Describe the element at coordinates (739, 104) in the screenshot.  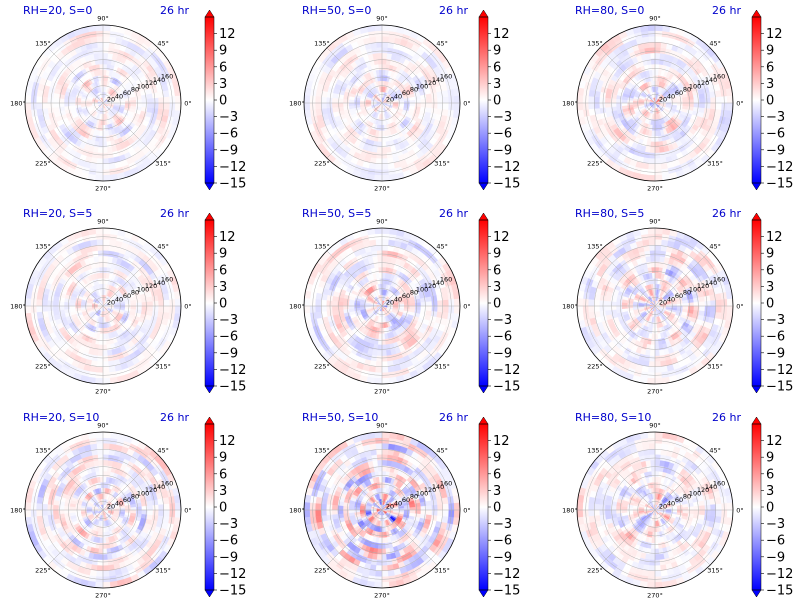
I see `angle-tick-label: 0°` at that location.